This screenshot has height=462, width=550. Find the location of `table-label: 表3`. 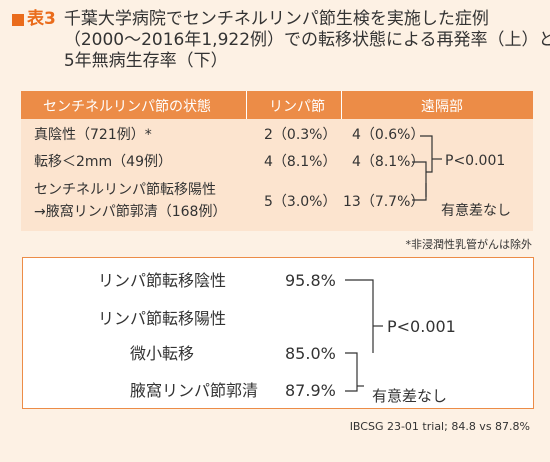

table-label: 表3 is located at coordinates (34, 19).